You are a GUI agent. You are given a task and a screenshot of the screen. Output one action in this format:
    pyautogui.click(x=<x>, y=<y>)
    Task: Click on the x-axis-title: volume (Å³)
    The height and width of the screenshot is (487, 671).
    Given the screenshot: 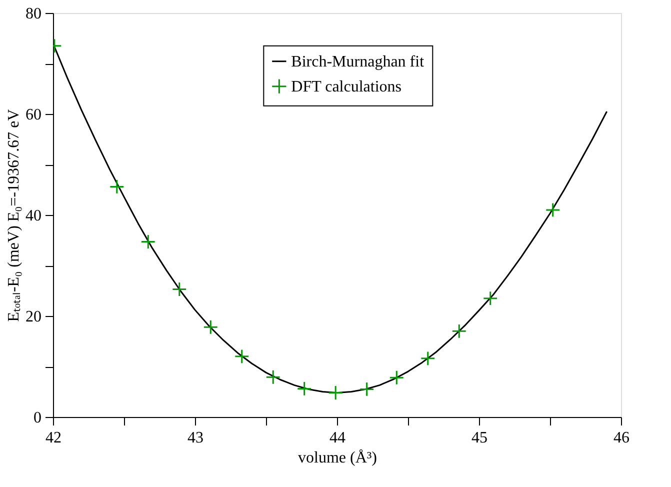 What is the action you would take?
    pyautogui.click(x=337, y=457)
    